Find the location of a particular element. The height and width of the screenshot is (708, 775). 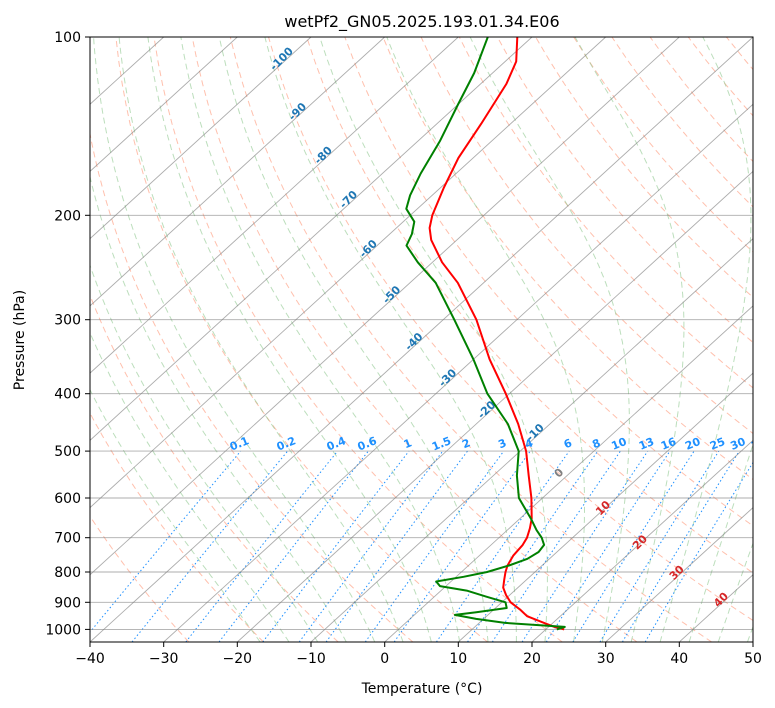

mixing-ratio-label: 8 is located at coordinates (596, 443).